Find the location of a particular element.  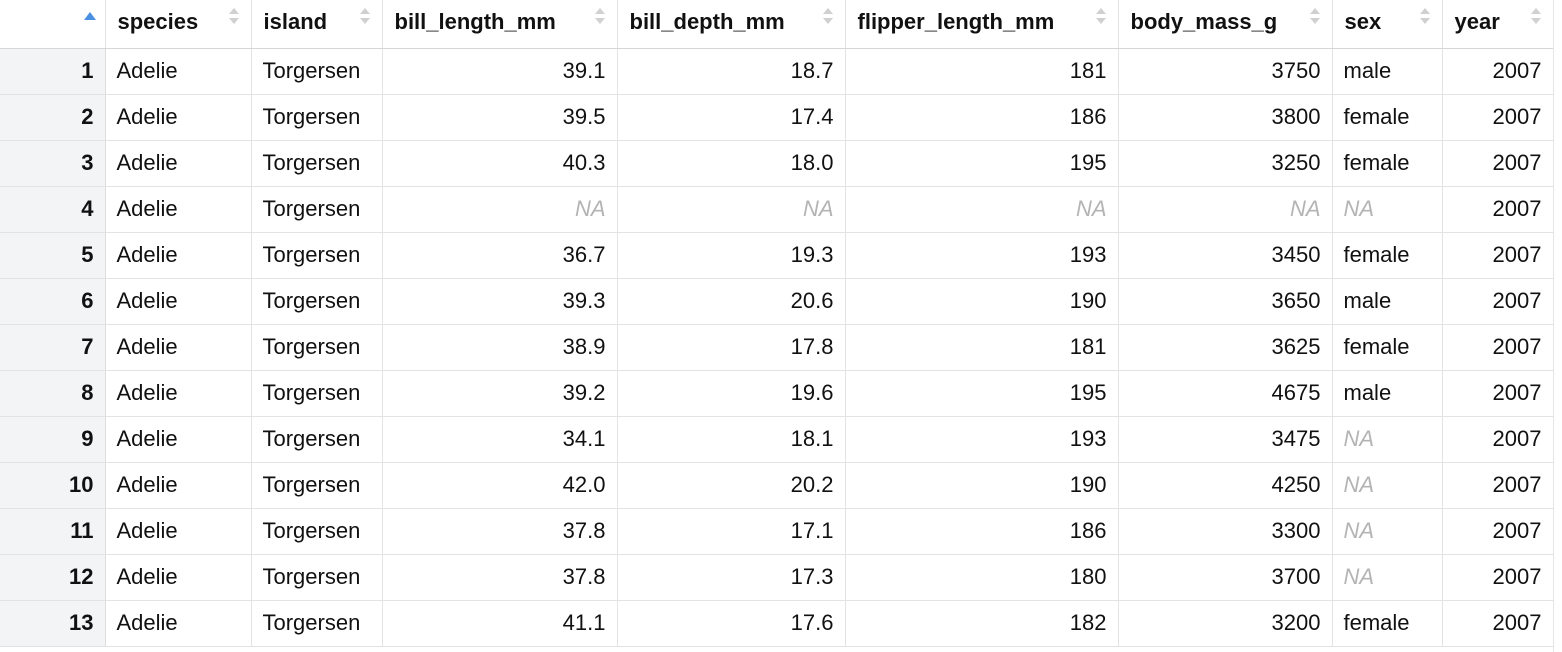

table-cell-flipper-length-mm: 193 is located at coordinates (982, 439).